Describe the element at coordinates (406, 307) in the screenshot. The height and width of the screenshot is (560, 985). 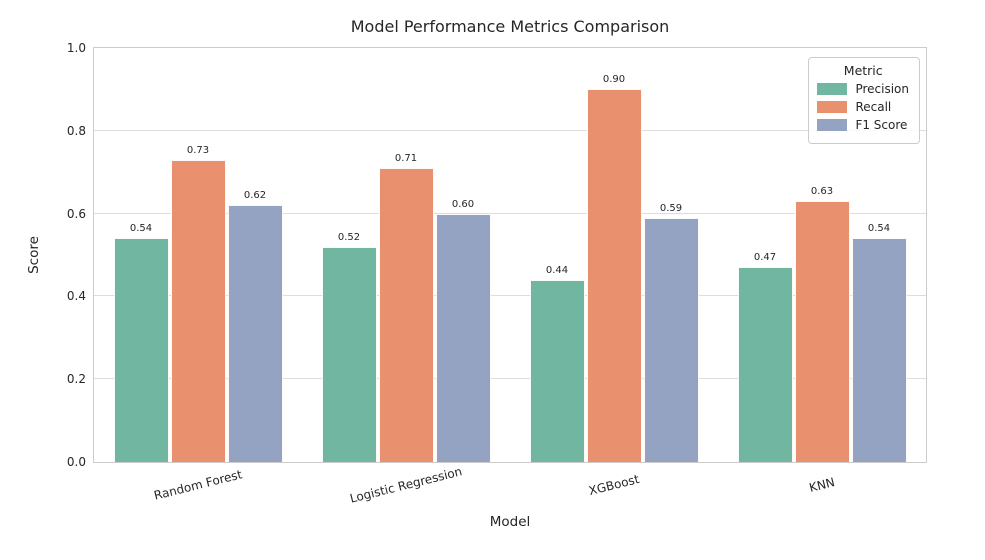
I see `bar-recall-logistic-regression: 0.71` at that location.